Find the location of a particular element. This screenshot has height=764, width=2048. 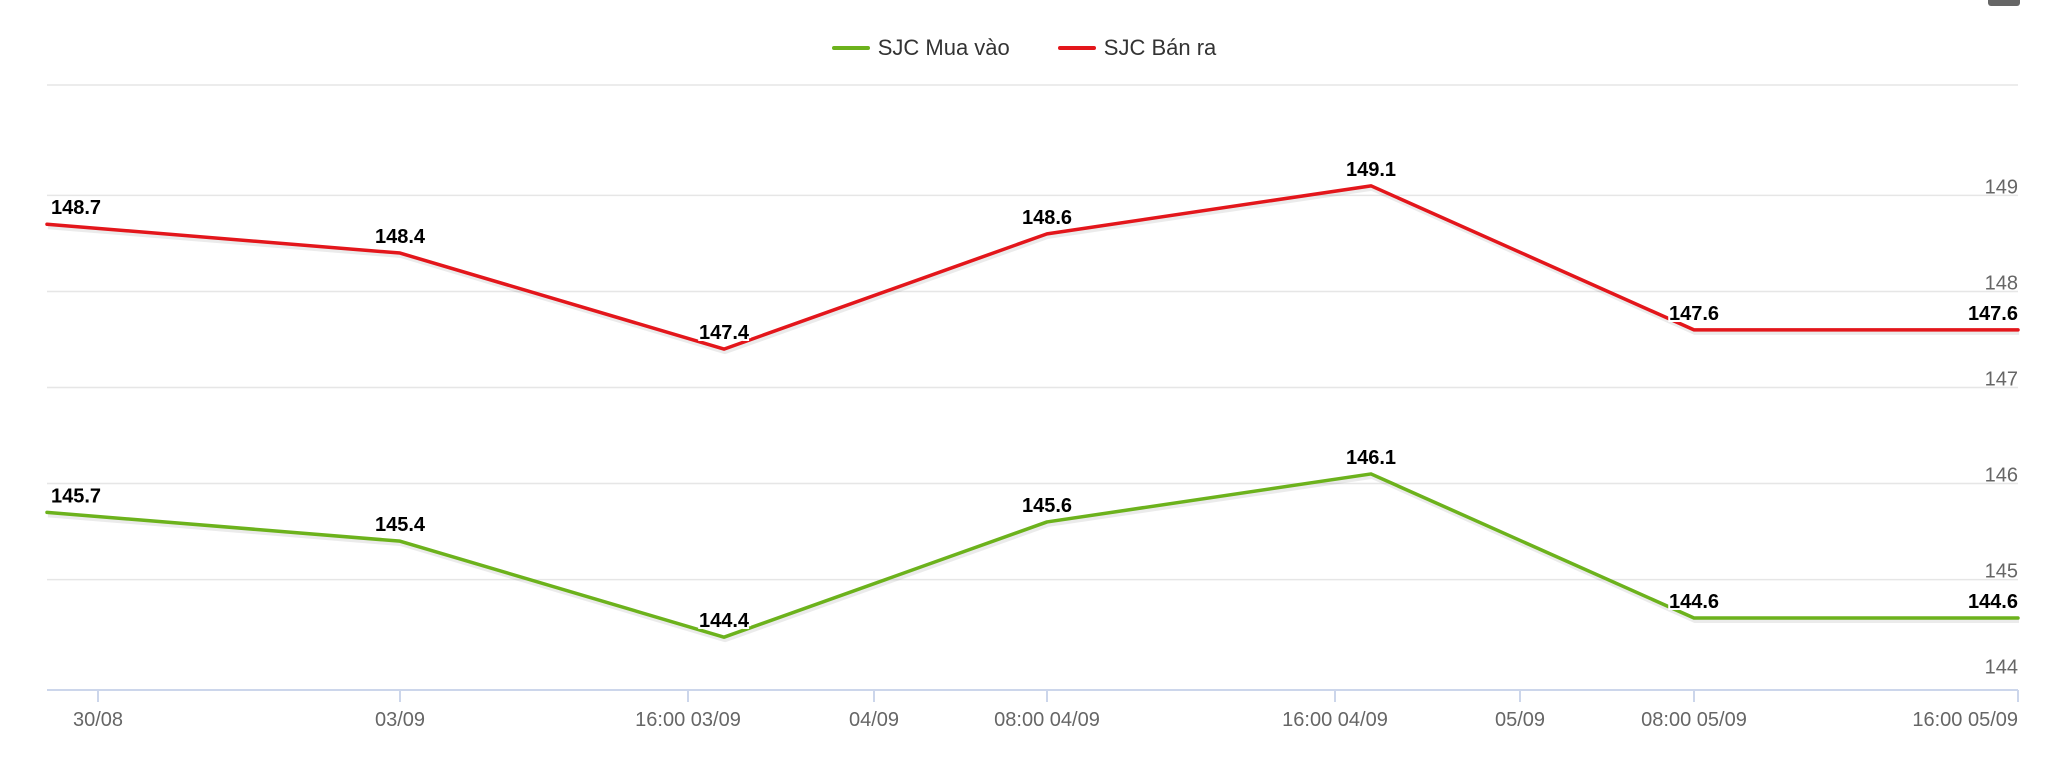

legend-label-mua-vao: SJC Mua vào is located at coordinates (943, 47).